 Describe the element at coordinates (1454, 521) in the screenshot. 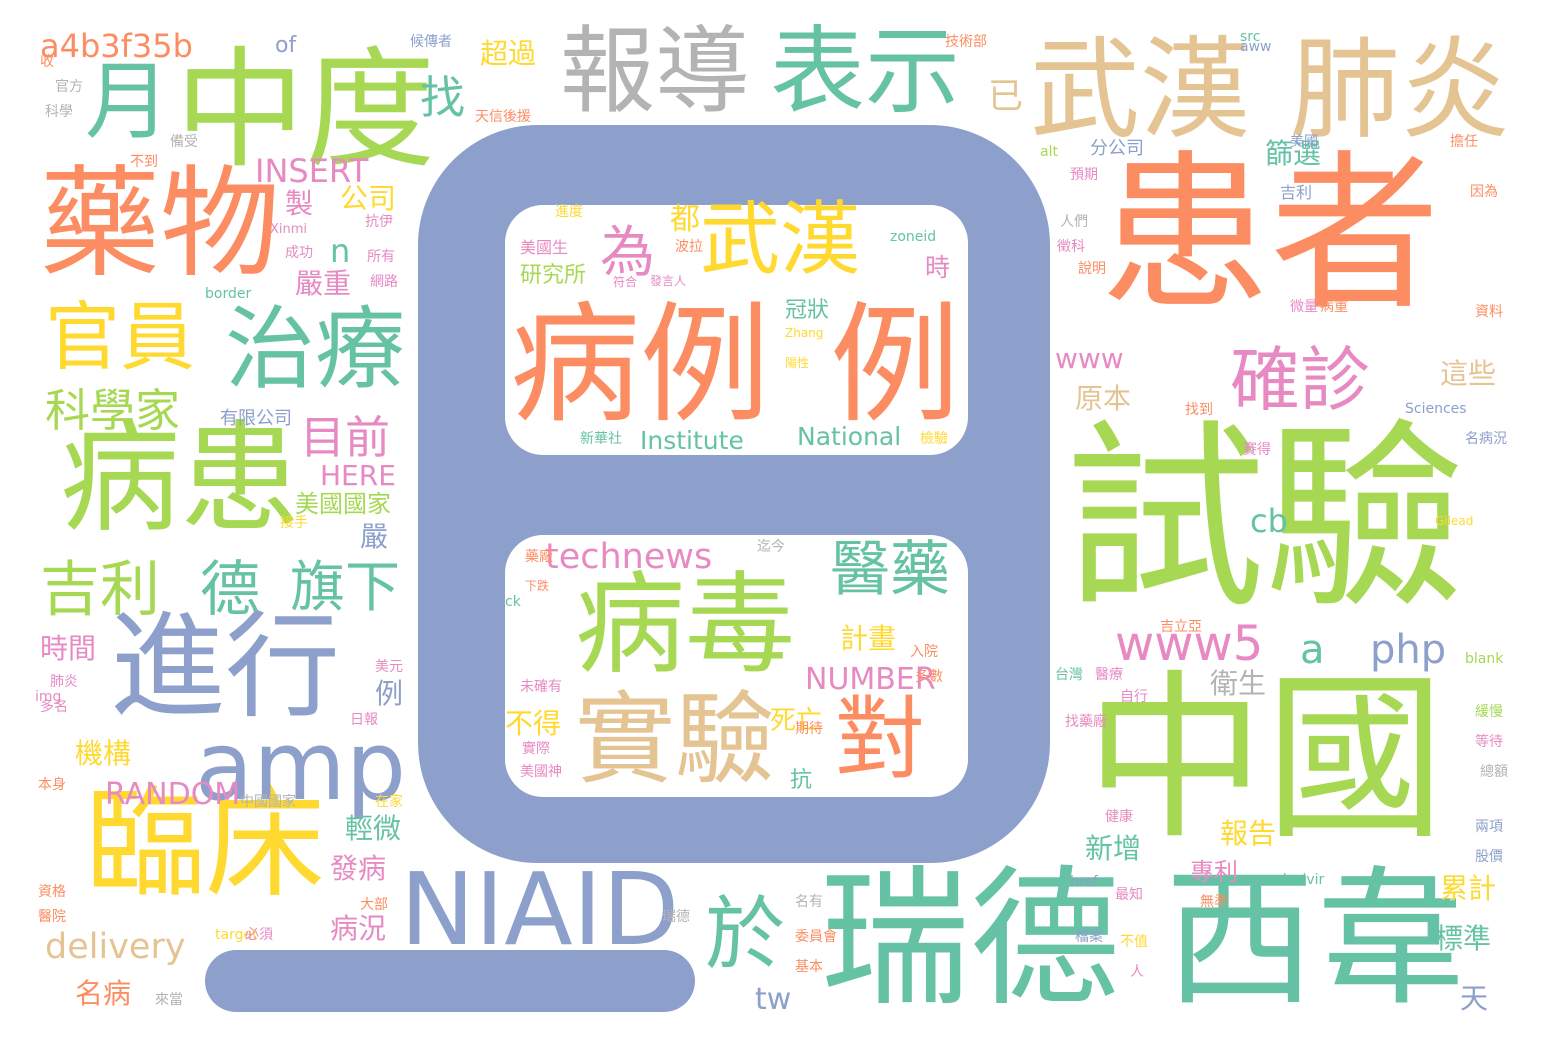

I see `cloud-word: Gilead` at that location.